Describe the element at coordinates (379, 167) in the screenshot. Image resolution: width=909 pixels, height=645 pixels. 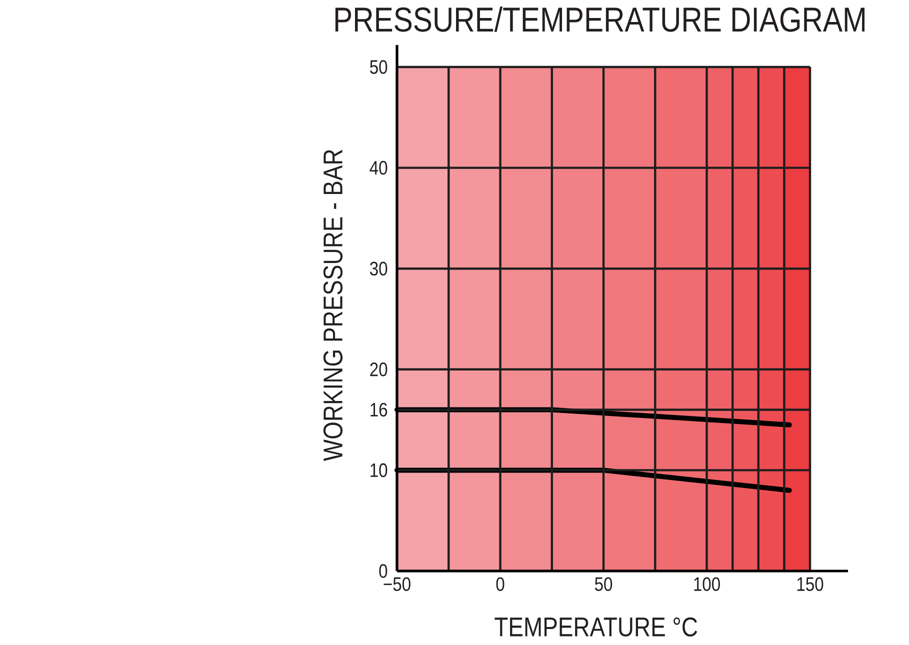
I see `y-tick-label: 40` at that location.